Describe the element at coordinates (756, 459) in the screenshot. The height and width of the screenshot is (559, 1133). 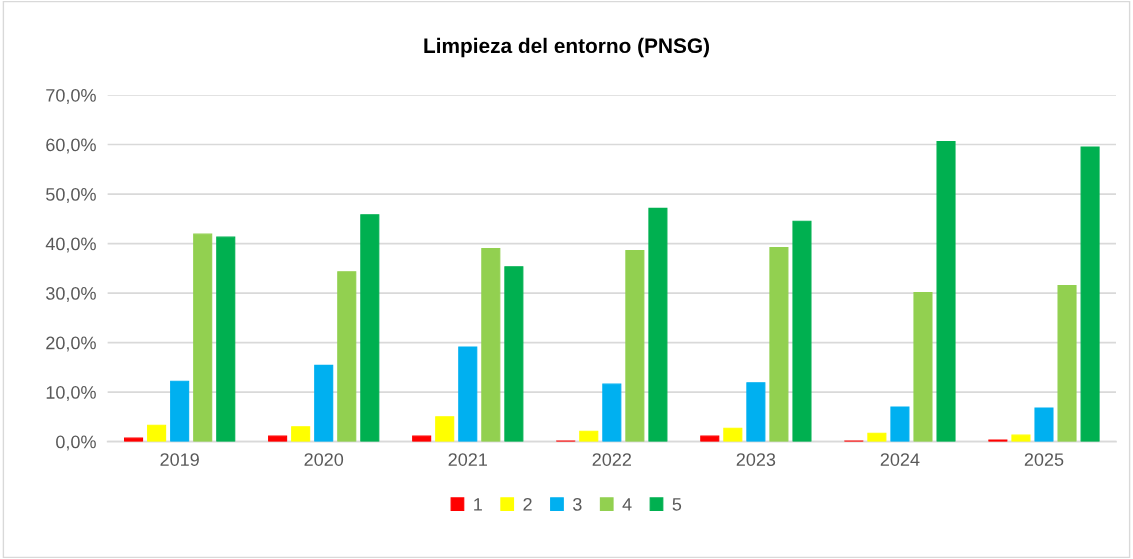
I see `x-tick-label: 2023` at that location.